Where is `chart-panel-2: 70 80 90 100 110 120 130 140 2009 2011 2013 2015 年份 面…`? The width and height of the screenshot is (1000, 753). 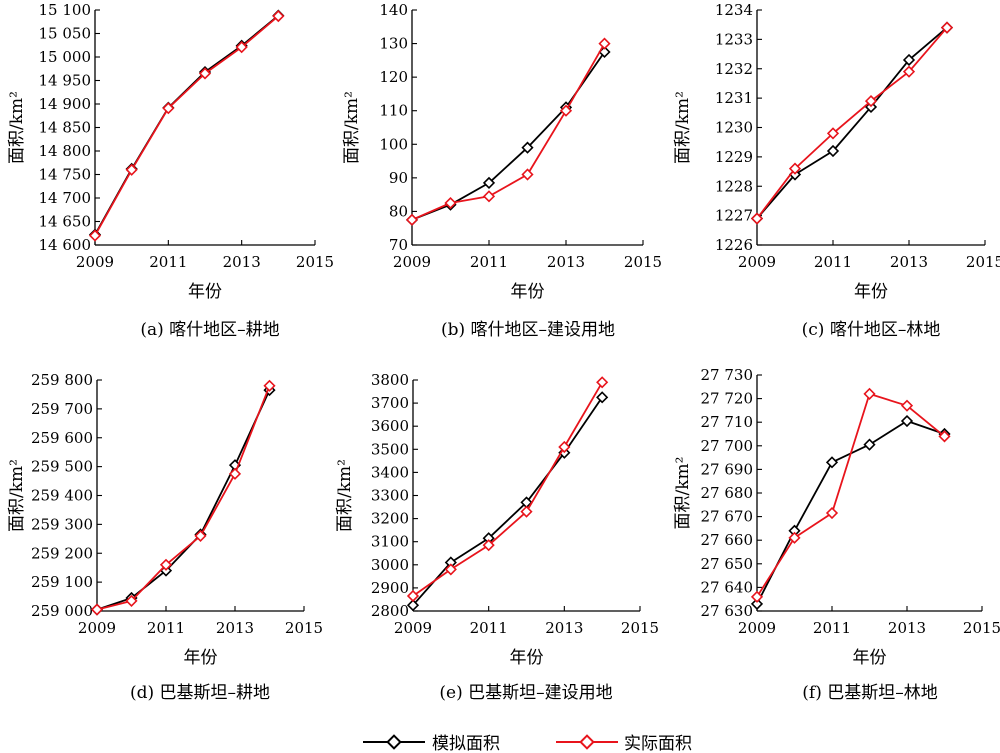
chart-panel-2: 70 80 90 100 110 120 130 140 2009 2011 2013 2015 年份 面… is located at coordinates (502, 170).